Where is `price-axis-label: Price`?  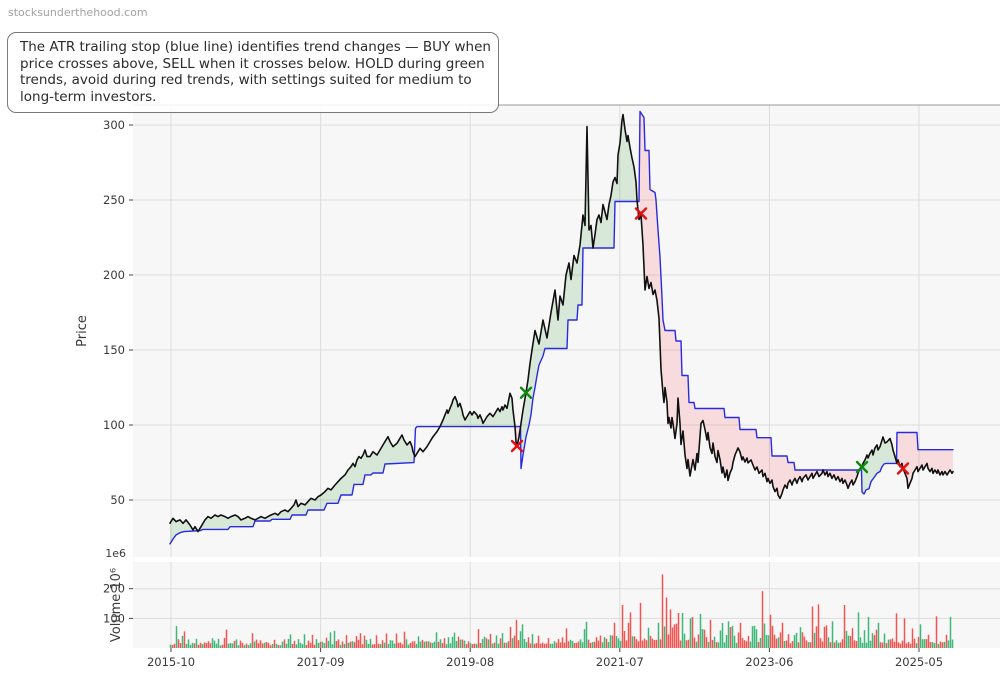
price-axis-label: Price is located at coordinates (82, 331).